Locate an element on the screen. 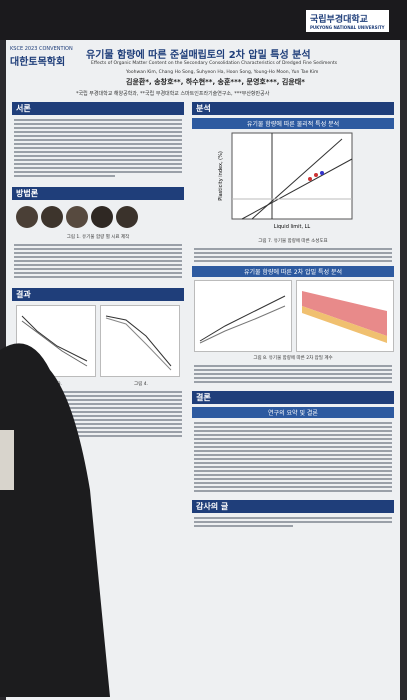 This screenshot has height=700, width=407. society: 대한토목학회 is located at coordinates (38, 62).